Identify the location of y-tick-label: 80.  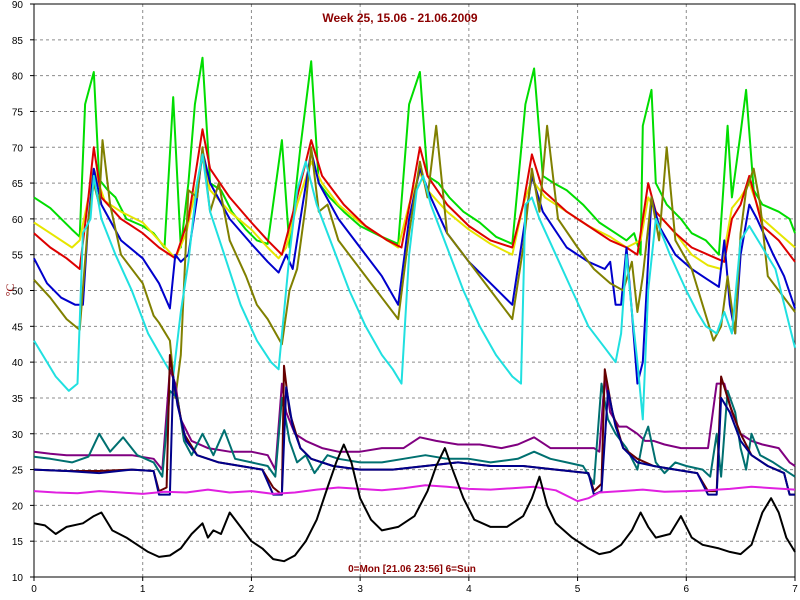
(18, 77).